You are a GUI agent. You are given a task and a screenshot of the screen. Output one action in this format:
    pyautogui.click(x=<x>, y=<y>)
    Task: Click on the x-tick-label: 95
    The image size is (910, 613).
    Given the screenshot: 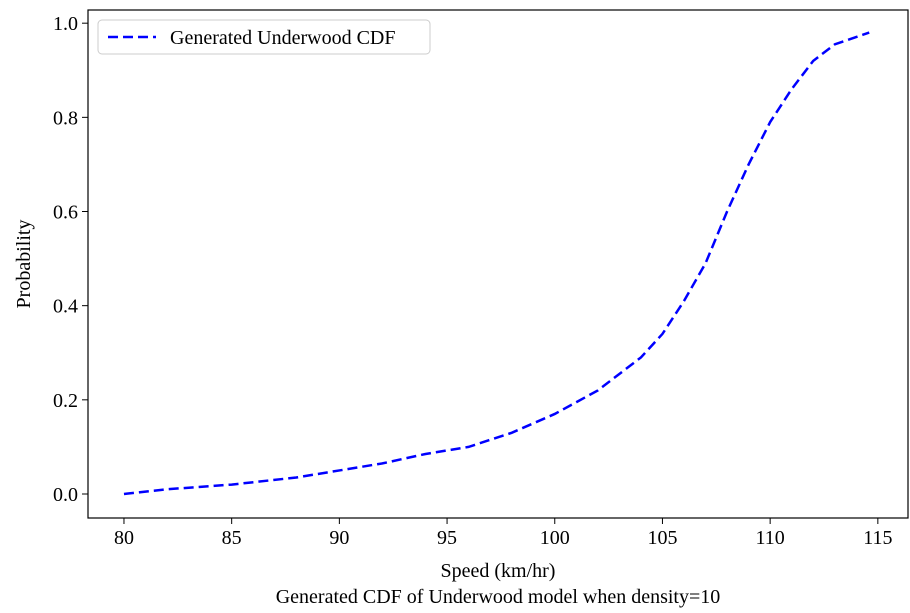 What is the action you would take?
    pyautogui.click(x=447, y=538)
    